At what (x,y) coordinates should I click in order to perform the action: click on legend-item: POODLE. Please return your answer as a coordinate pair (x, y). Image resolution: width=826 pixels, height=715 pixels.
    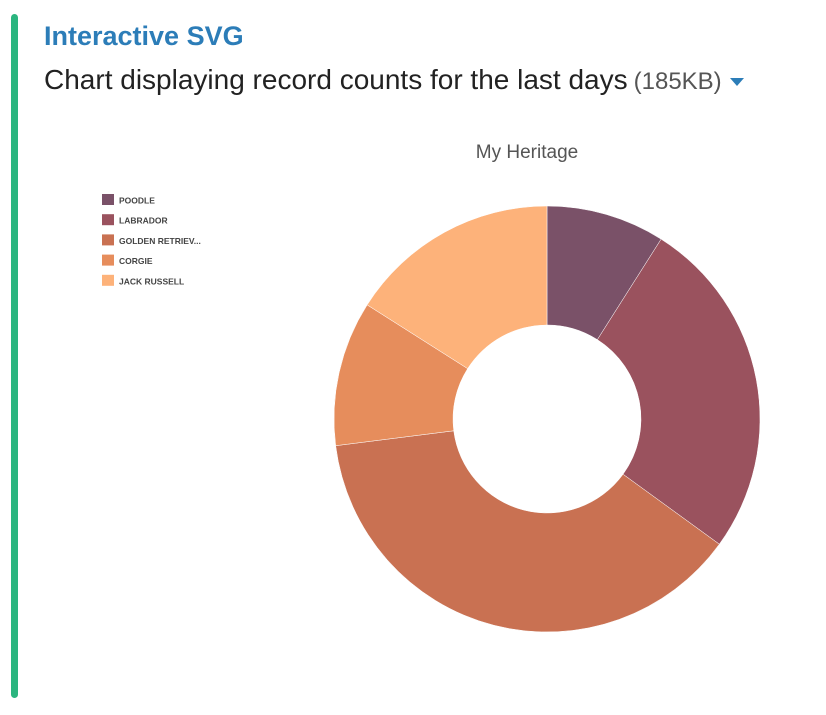
    Looking at the image, I should click on (128, 200).